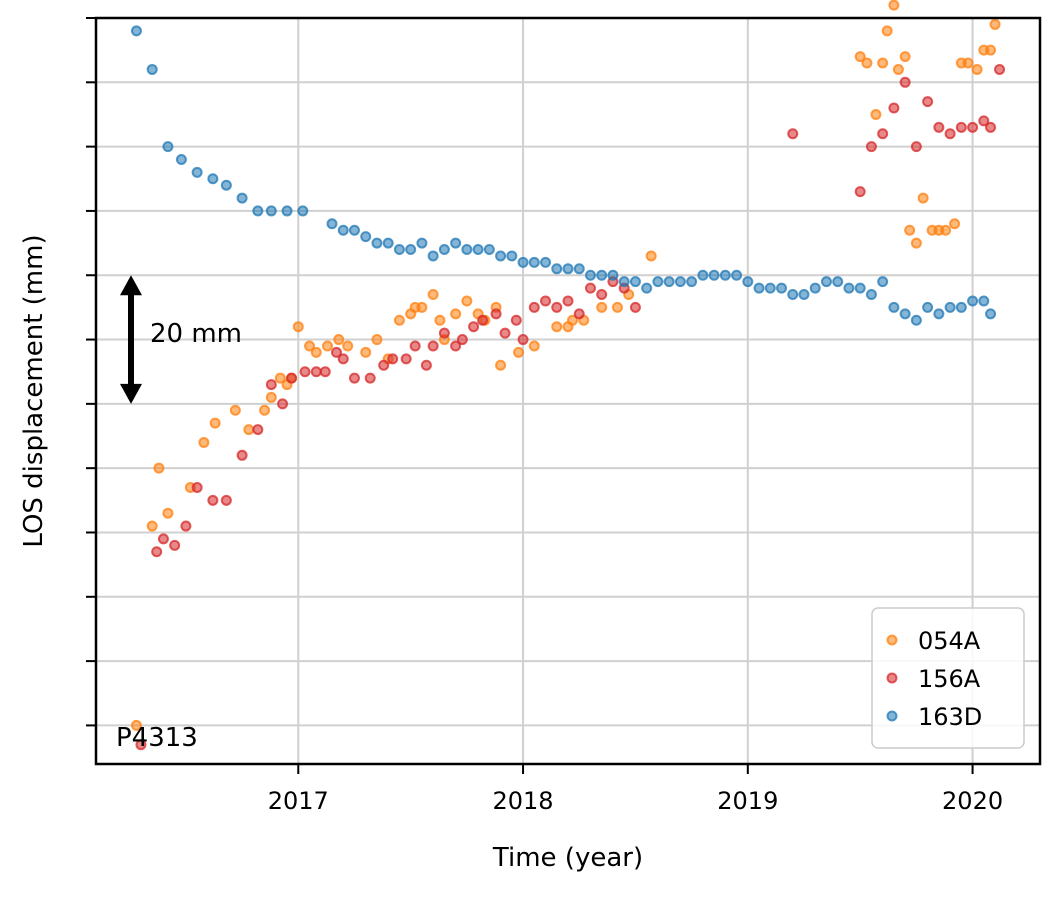 This screenshot has height=900, width=1050. Describe the element at coordinates (34, 390) in the screenshot. I see `y-axis-label: LOS displacement (mm)` at that location.